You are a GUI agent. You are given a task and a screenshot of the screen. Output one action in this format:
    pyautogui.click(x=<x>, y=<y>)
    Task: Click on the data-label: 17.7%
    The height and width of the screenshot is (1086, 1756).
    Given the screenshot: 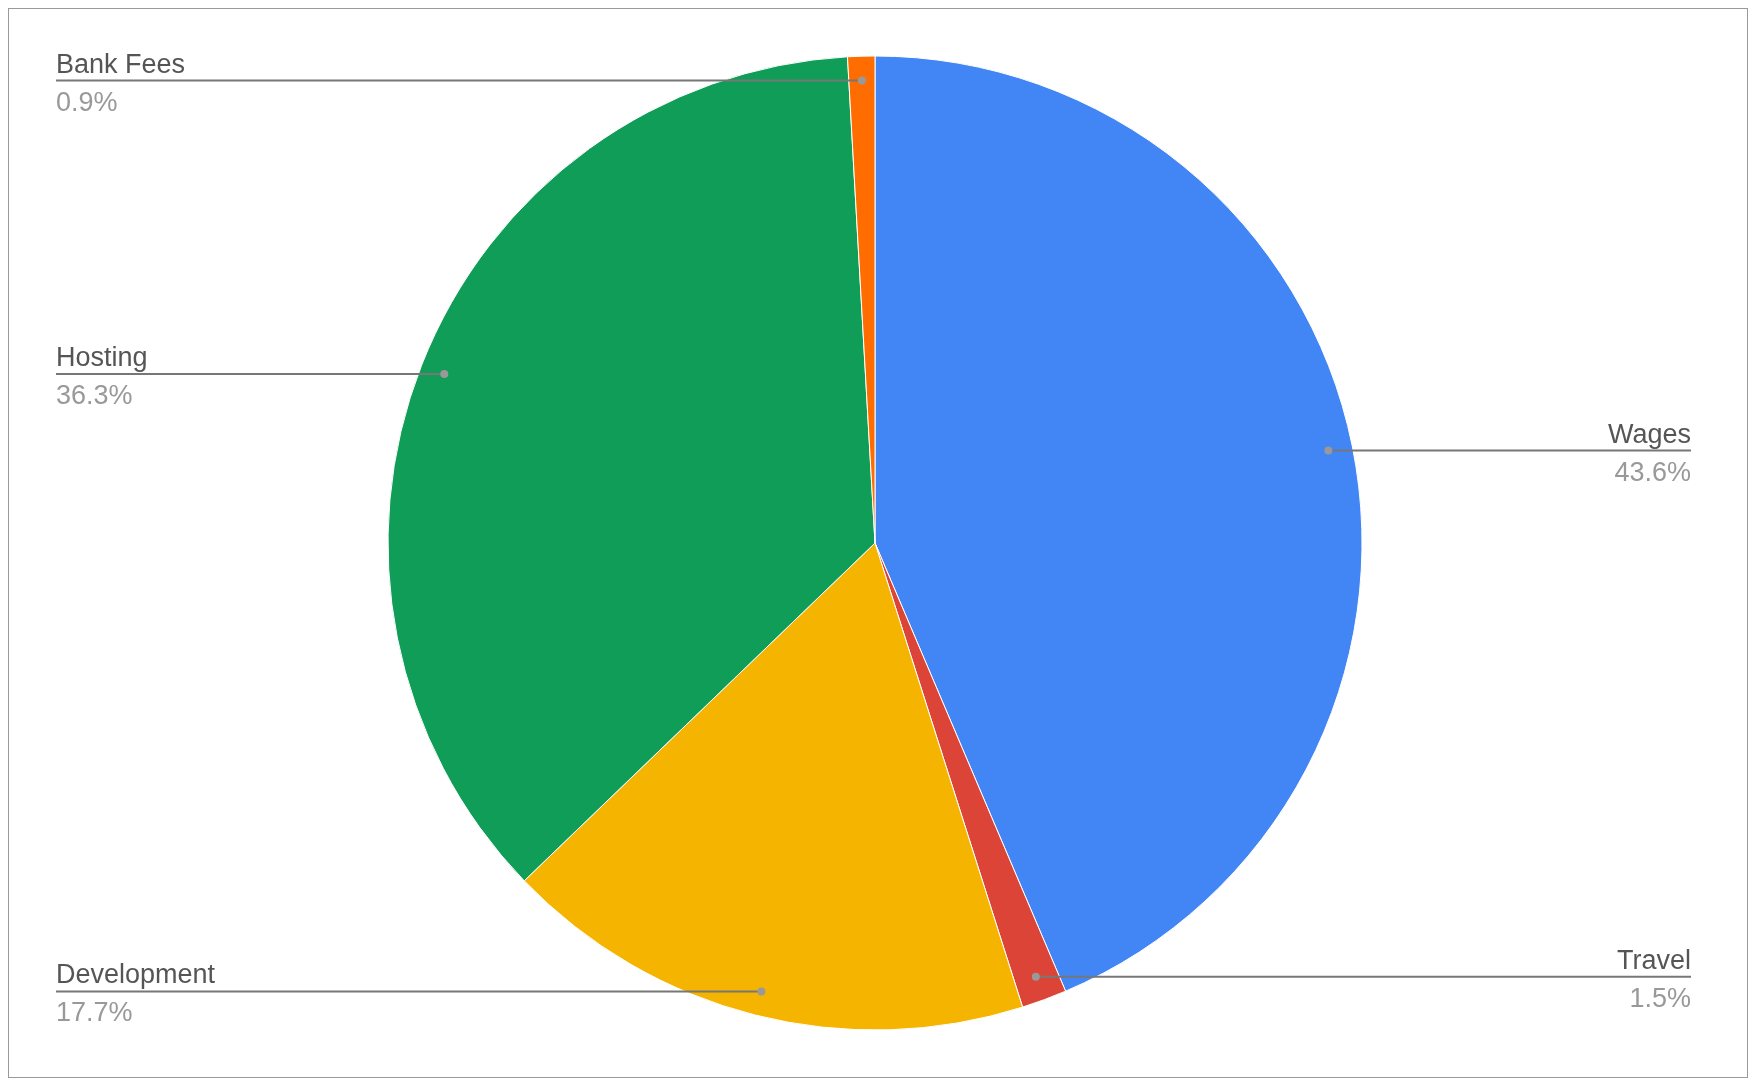 What is the action you would take?
    pyautogui.click(x=94, y=1012)
    